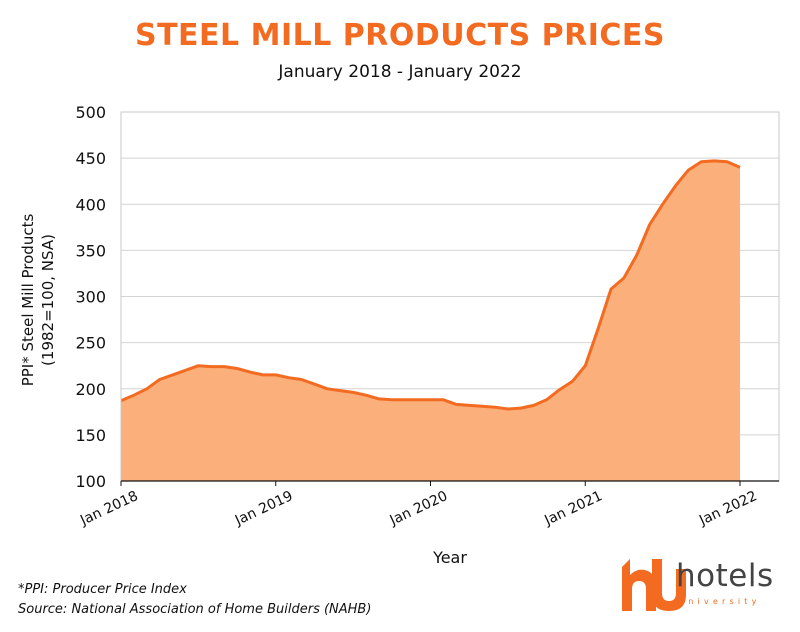 This screenshot has width=800, height=632. Describe the element at coordinates (400, 72) in the screenshot. I see `chart-subtitle: January 2018 - January 2022` at that location.